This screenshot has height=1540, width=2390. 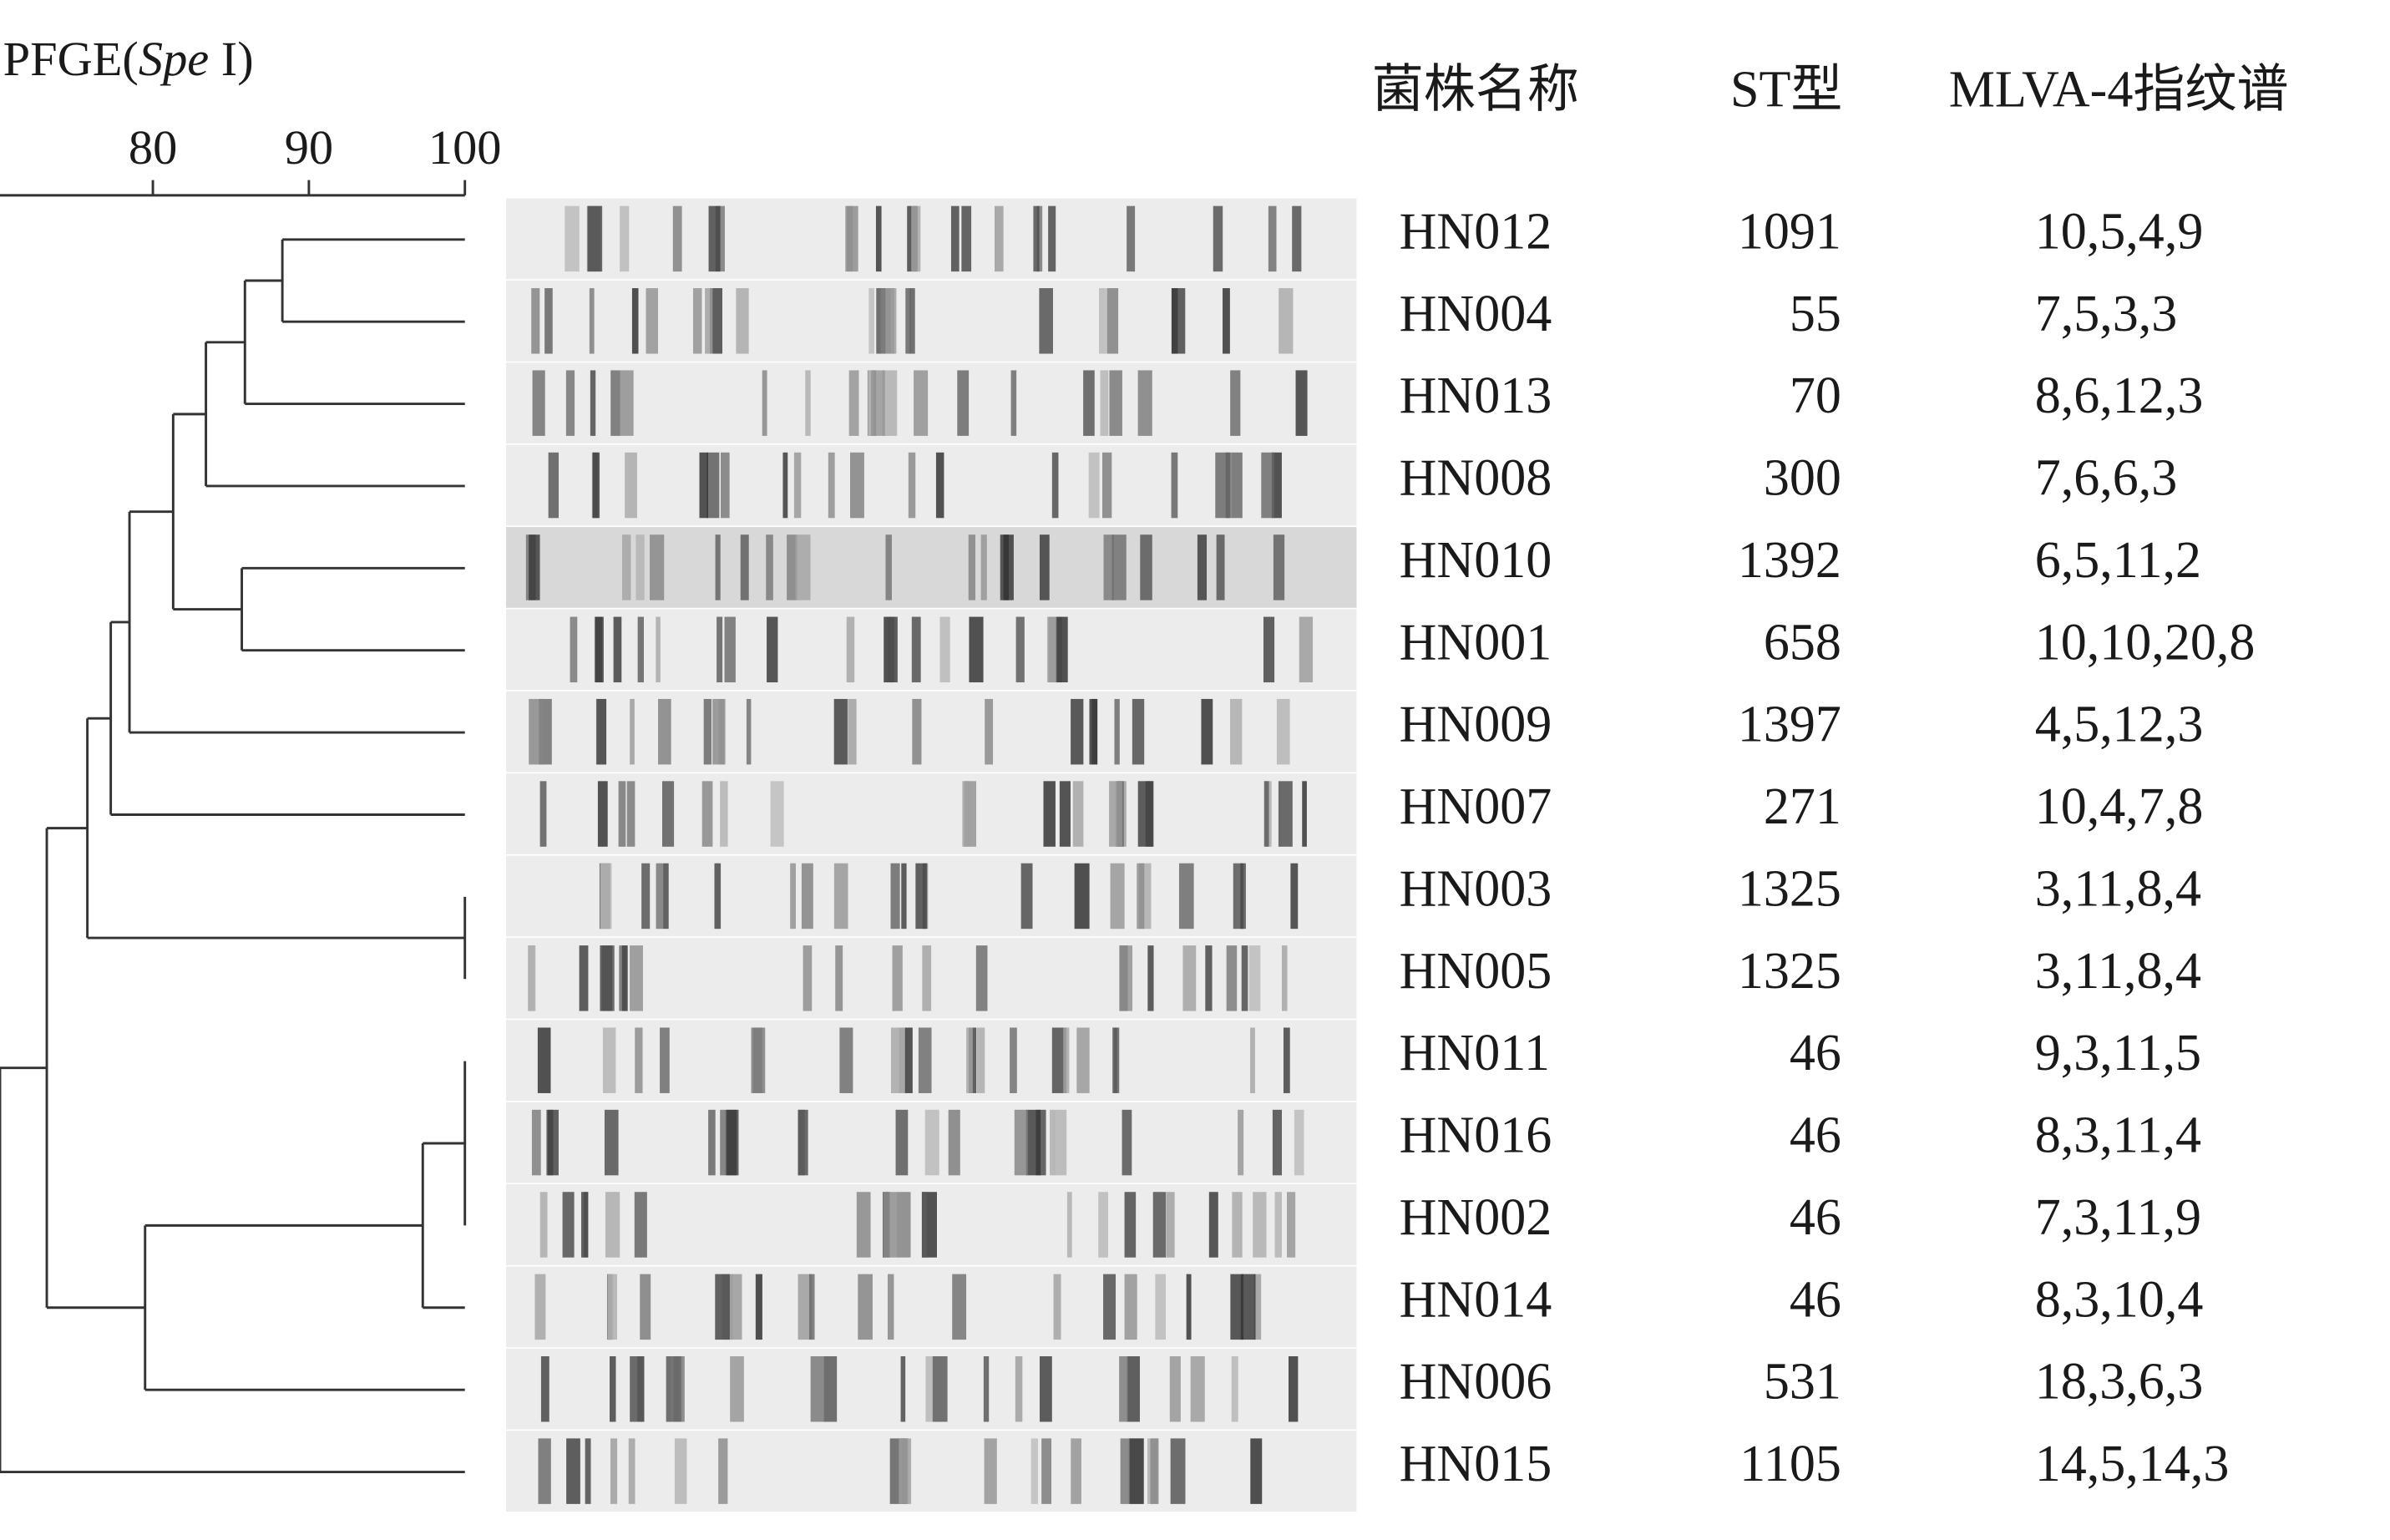 What do you see at coordinates (174, 59) in the screenshot?
I see `title-italic: Spe` at bounding box center [174, 59].